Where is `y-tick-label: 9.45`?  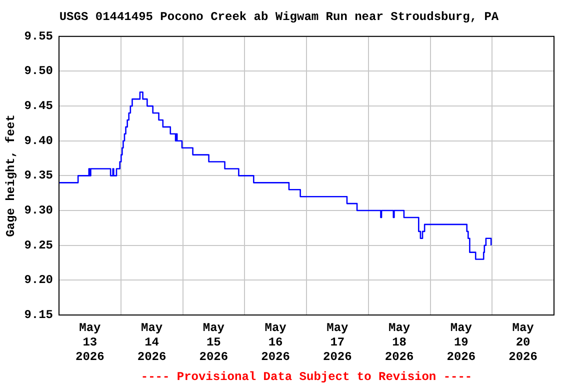
y-tick-label: 9.45 is located at coordinates (38, 106).